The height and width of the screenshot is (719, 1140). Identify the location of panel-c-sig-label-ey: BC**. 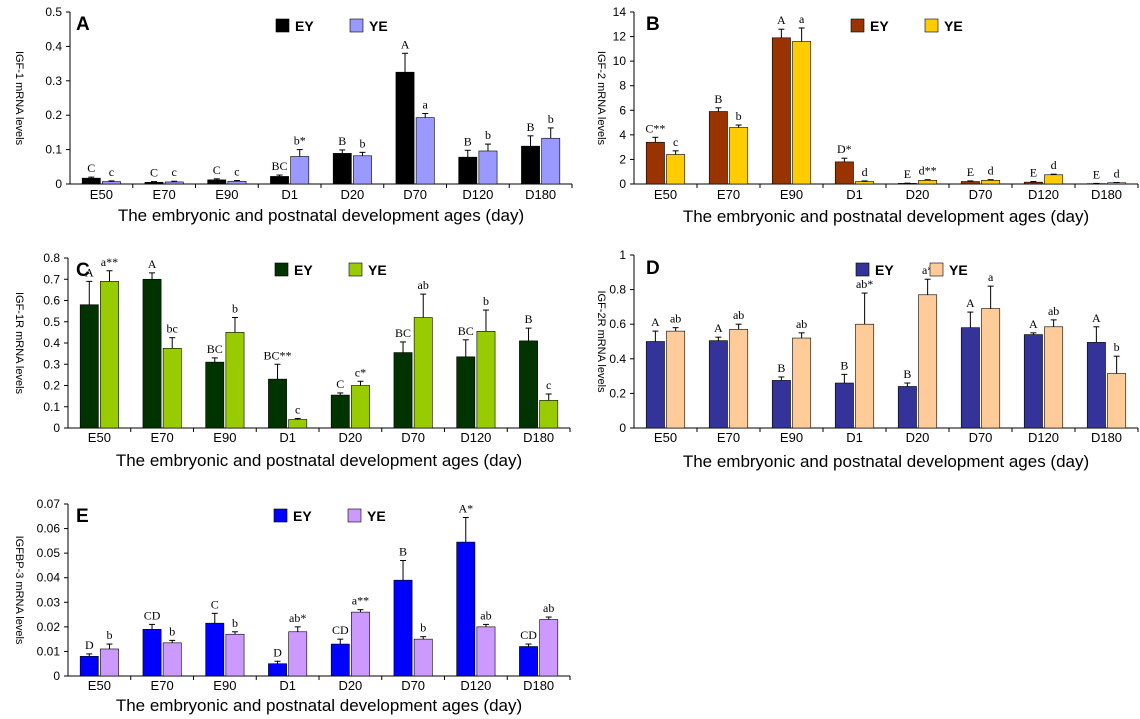
(278, 355).